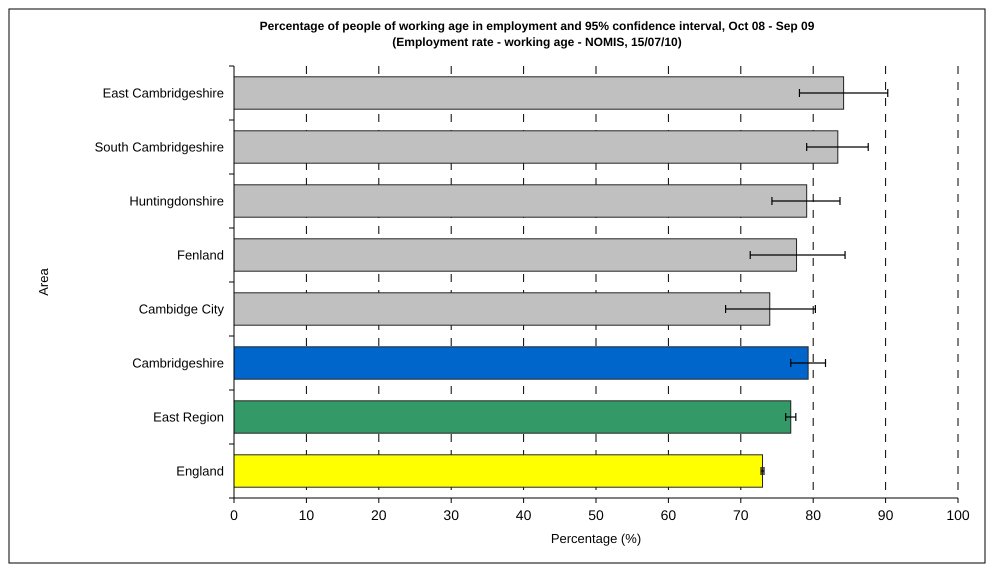 This screenshot has height=572, width=997. Describe the element at coordinates (200, 471) in the screenshot. I see `y-tick-label: England` at that location.